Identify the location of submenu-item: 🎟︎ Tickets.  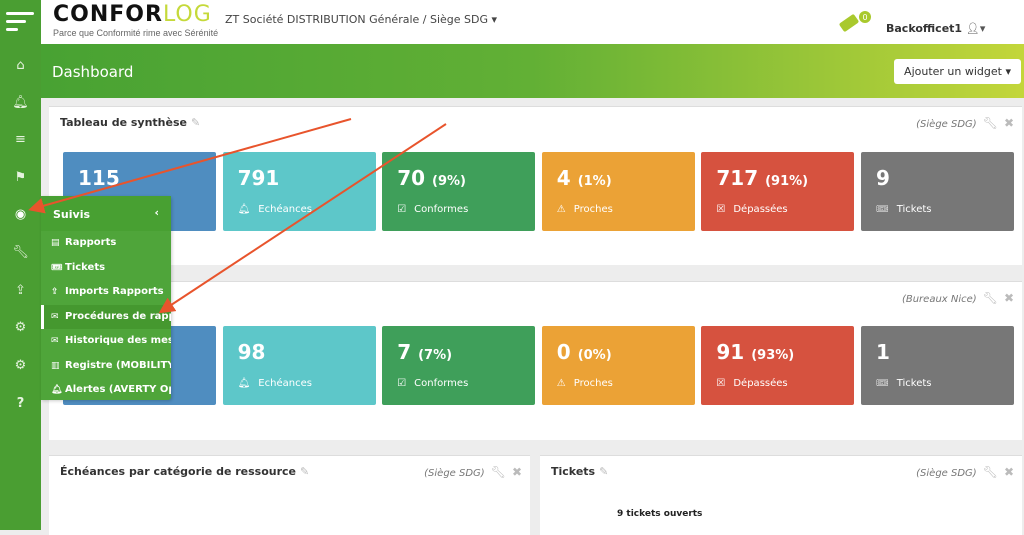
(78, 267).